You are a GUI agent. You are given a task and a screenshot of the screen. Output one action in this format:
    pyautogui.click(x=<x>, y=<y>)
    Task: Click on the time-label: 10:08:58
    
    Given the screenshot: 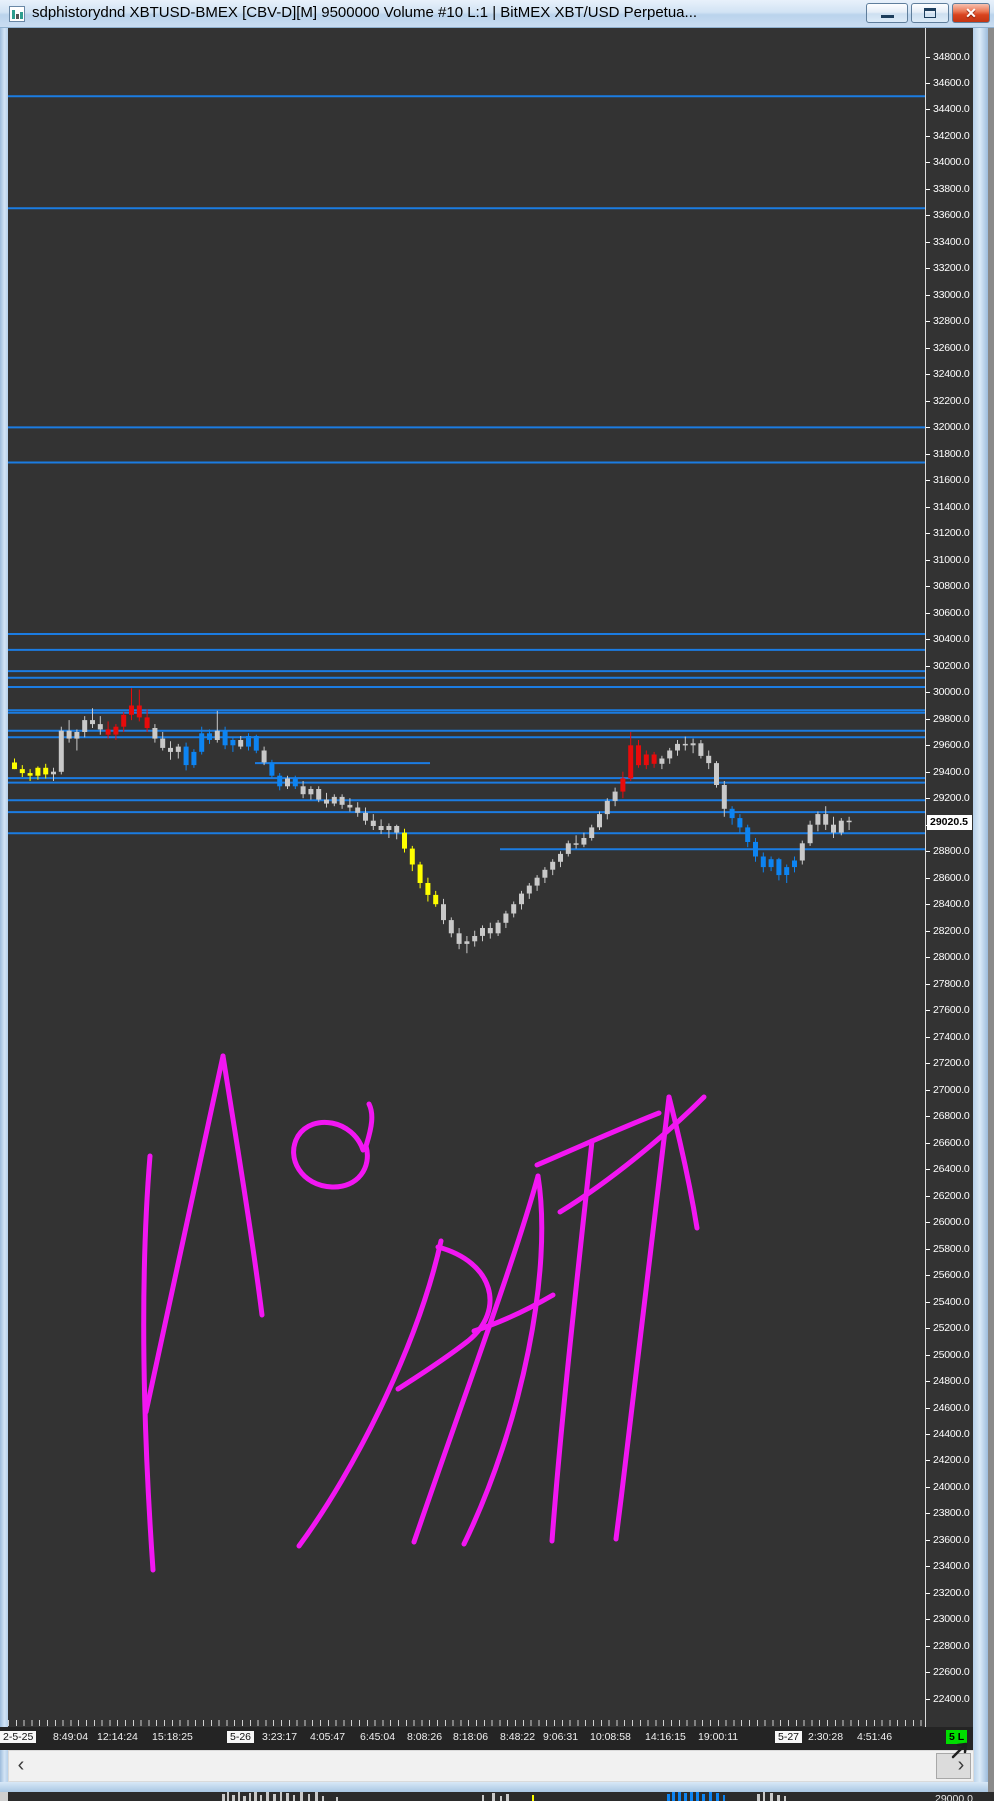 What is the action you would take?
    pyautogui.click(x=610, y=1737)
    